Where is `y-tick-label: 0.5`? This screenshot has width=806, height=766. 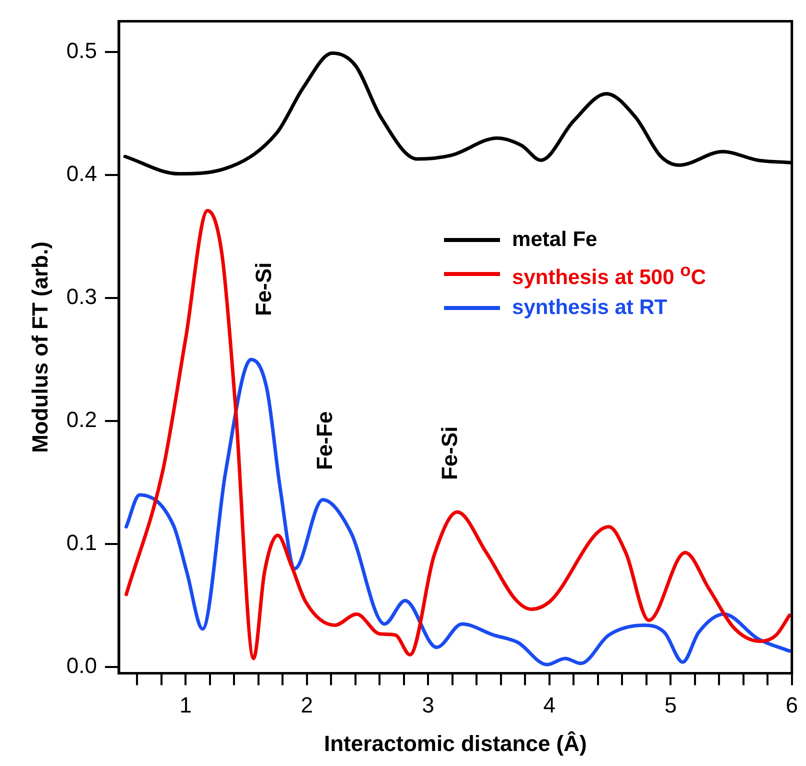 y-tick-label: 0.5 is located at coordinates (81, 51).